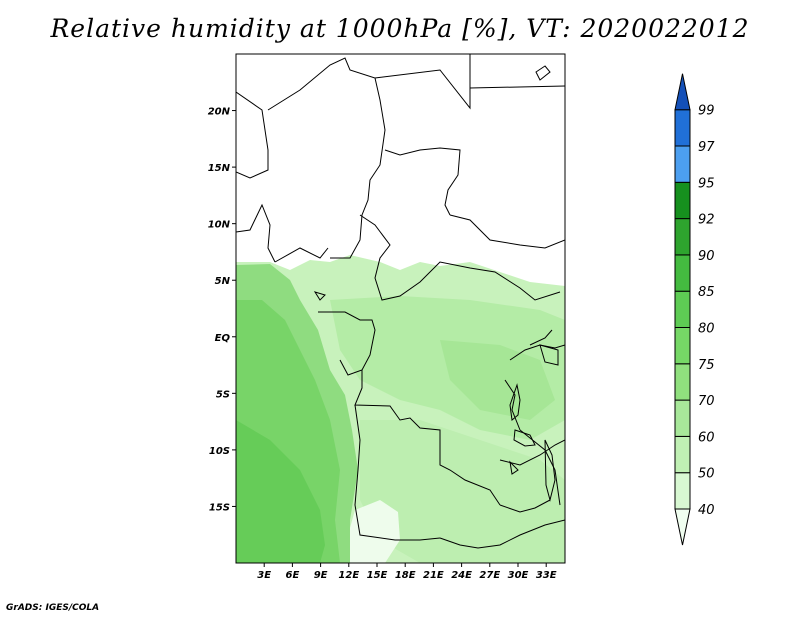 The image size is (800, 618). I want to click on lat-tick-label: 5S, so click(223, 394).